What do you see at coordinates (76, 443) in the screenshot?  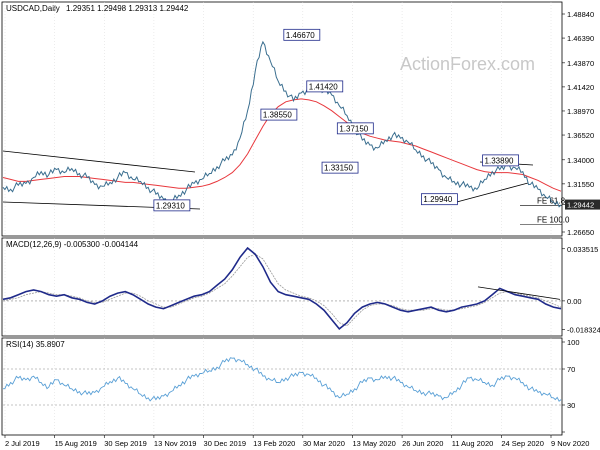 I see `x-tick-label: 15 Aug 2019` at bounding box center [76, 443].